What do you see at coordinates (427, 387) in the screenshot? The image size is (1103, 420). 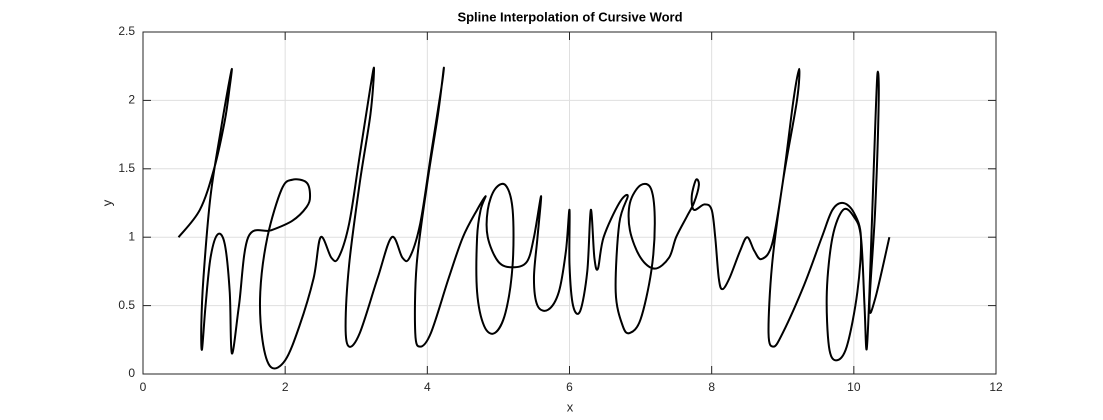 I see `x-tick-label: 4` at bounding box center [427, 387].